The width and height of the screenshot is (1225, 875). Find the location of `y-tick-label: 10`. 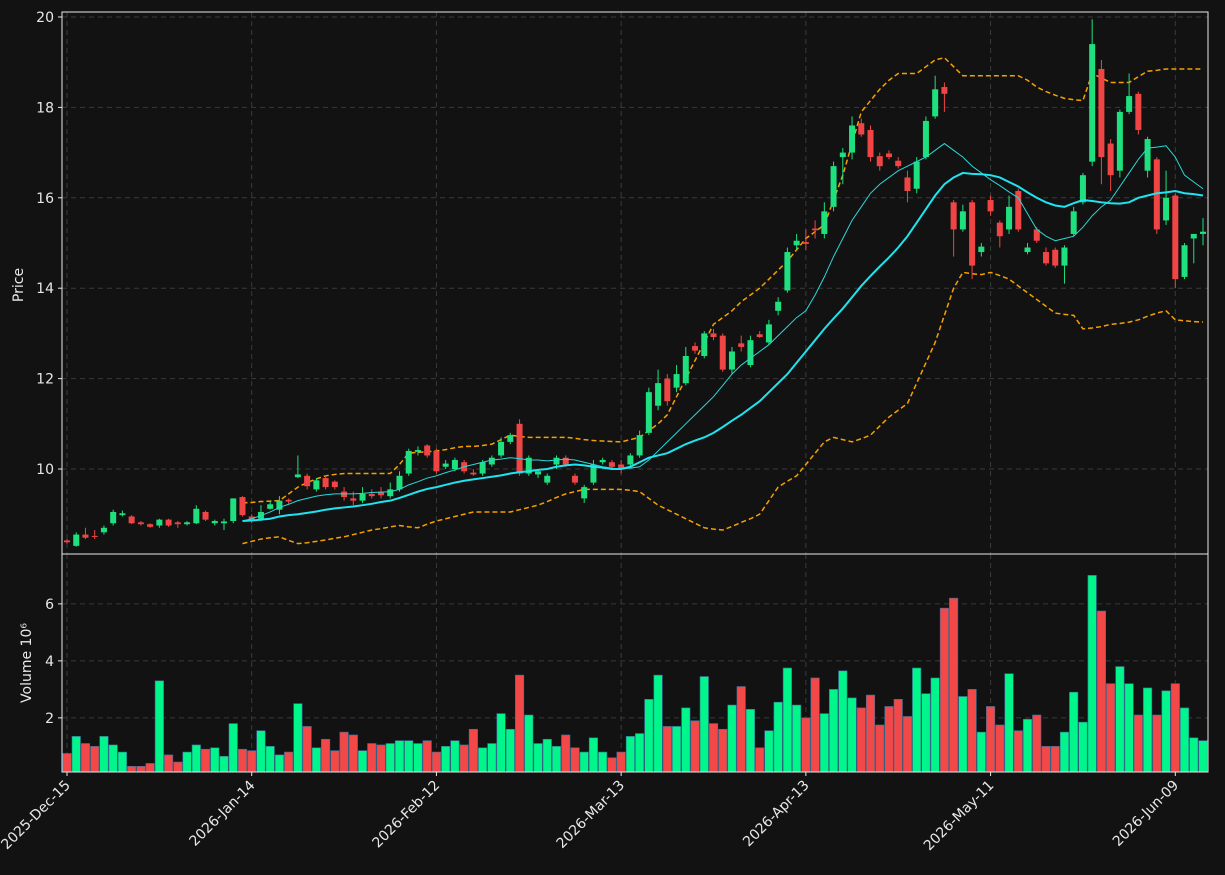

y-tick-label: 10 is located at coordinates (45, 470).